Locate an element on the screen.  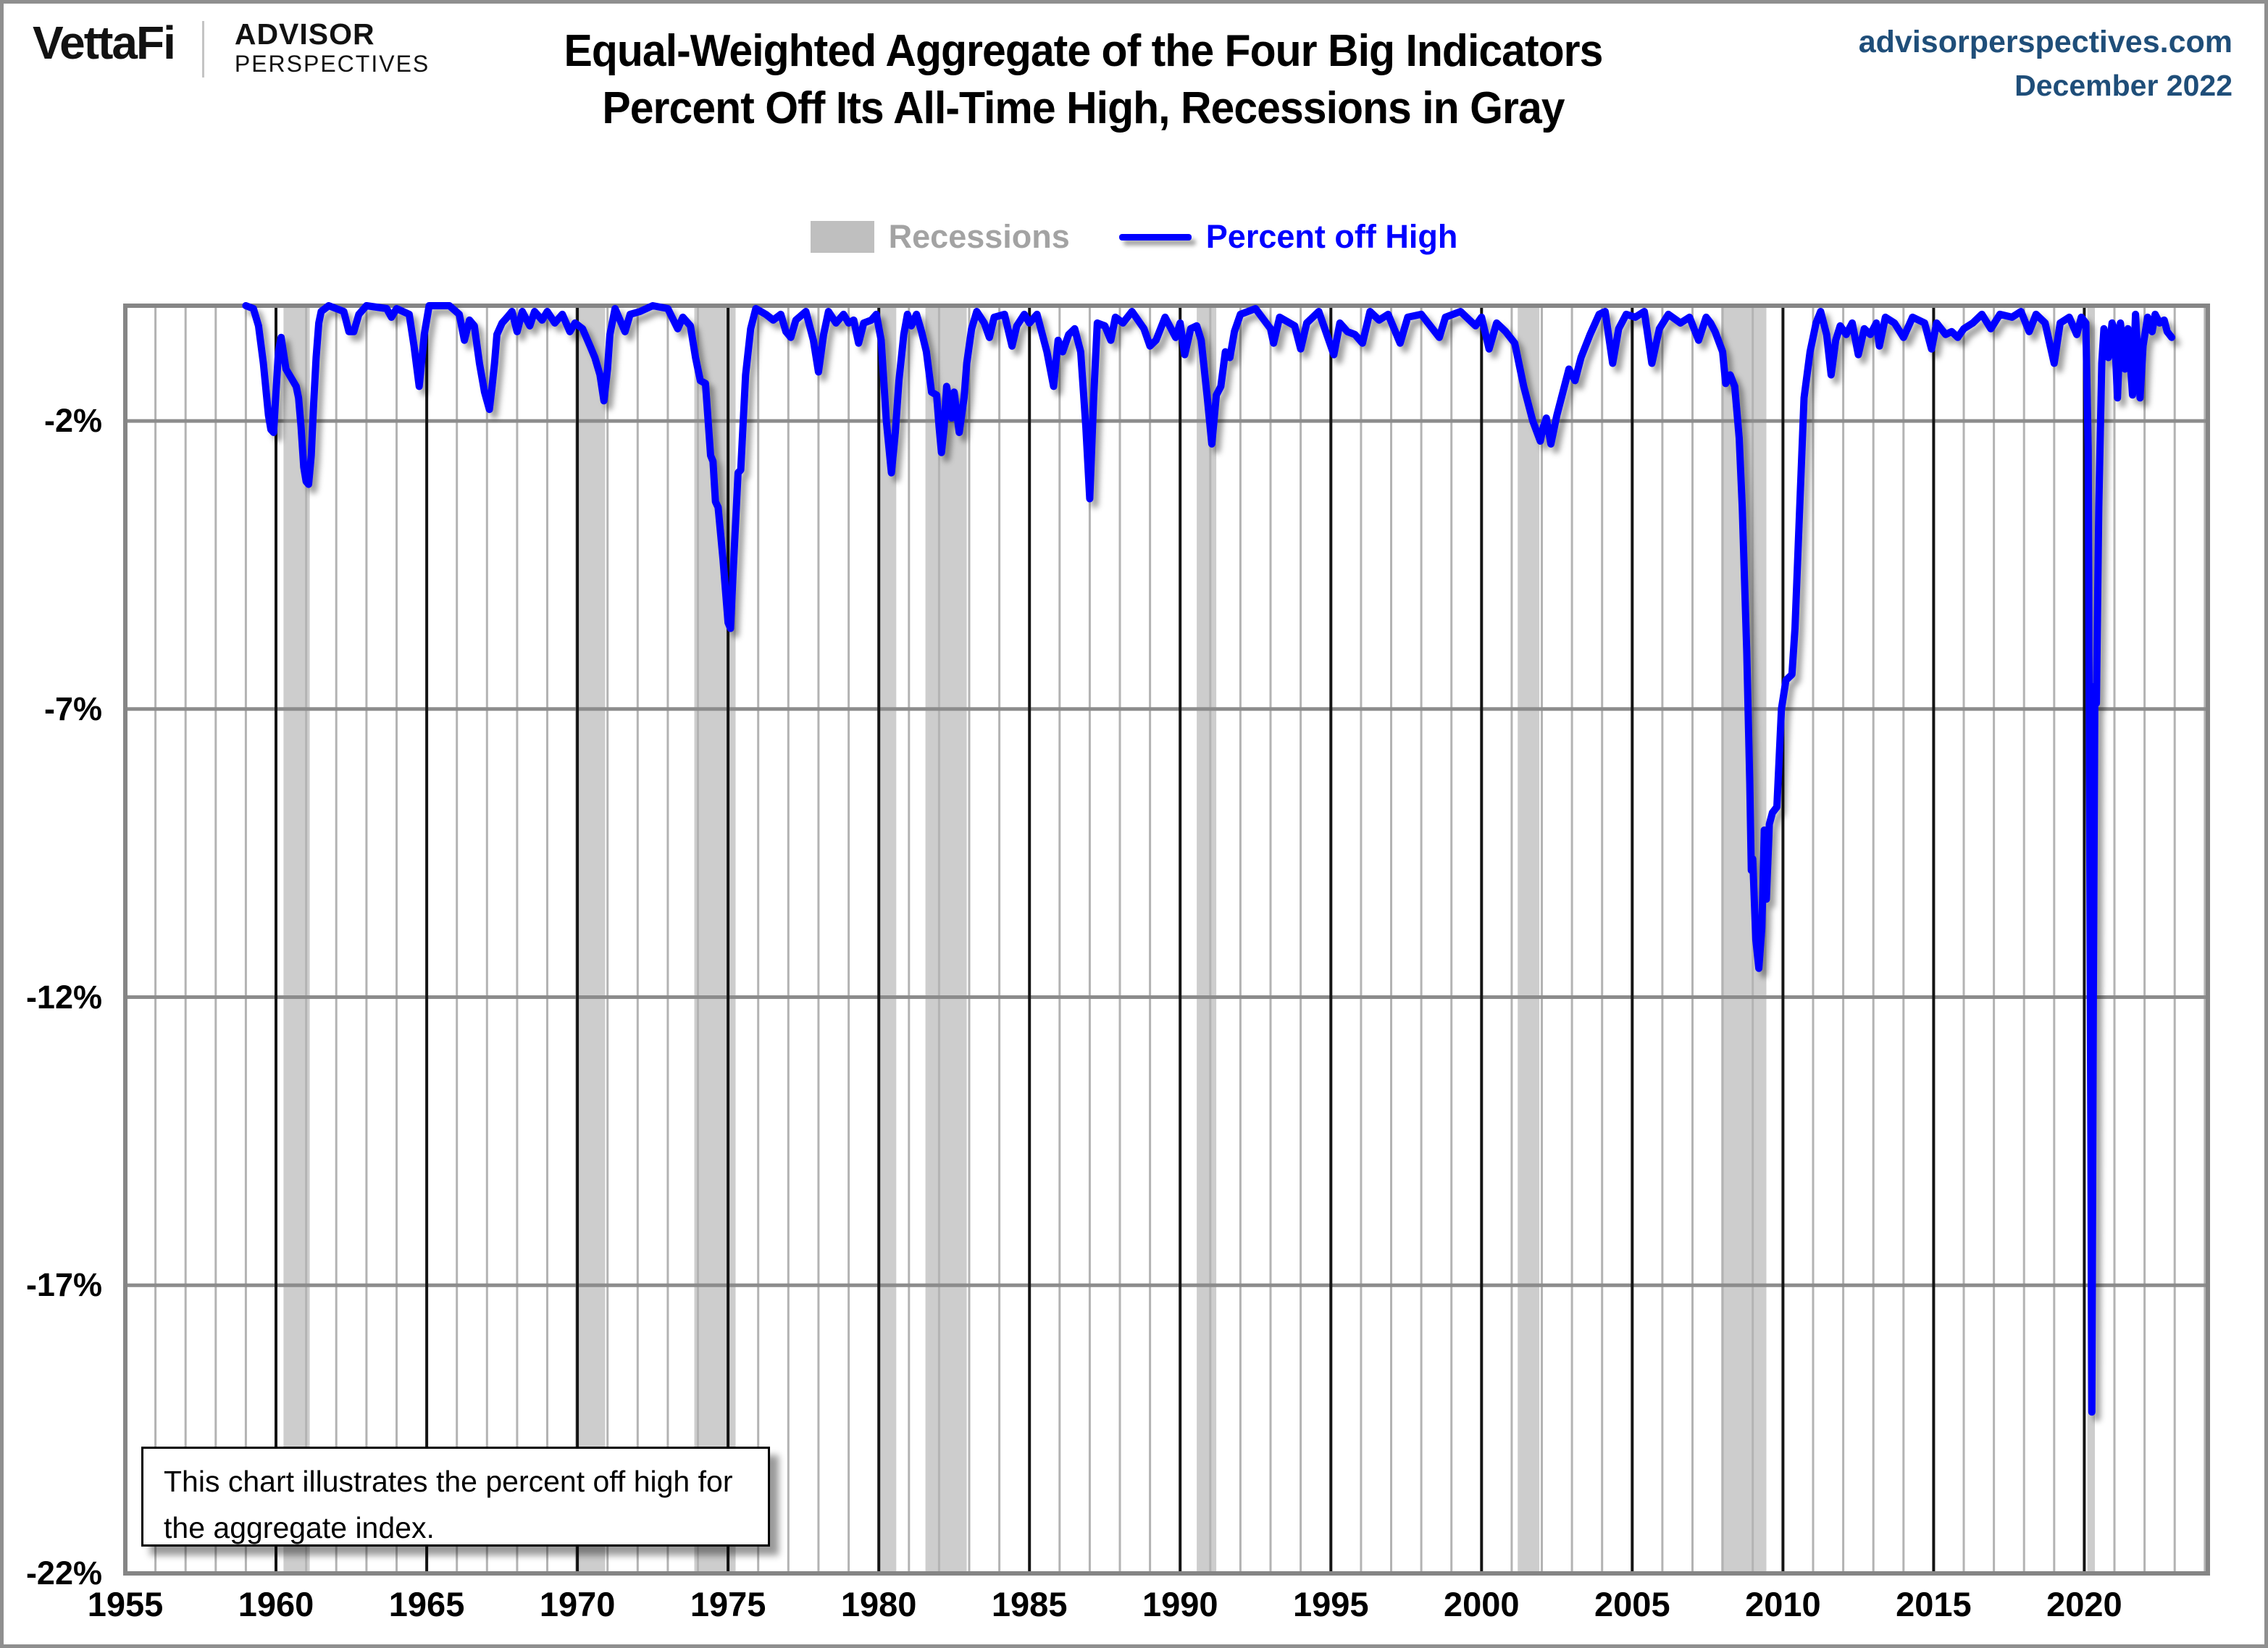
x-tick-label: 1965 is located at coordinates (427, 1604).